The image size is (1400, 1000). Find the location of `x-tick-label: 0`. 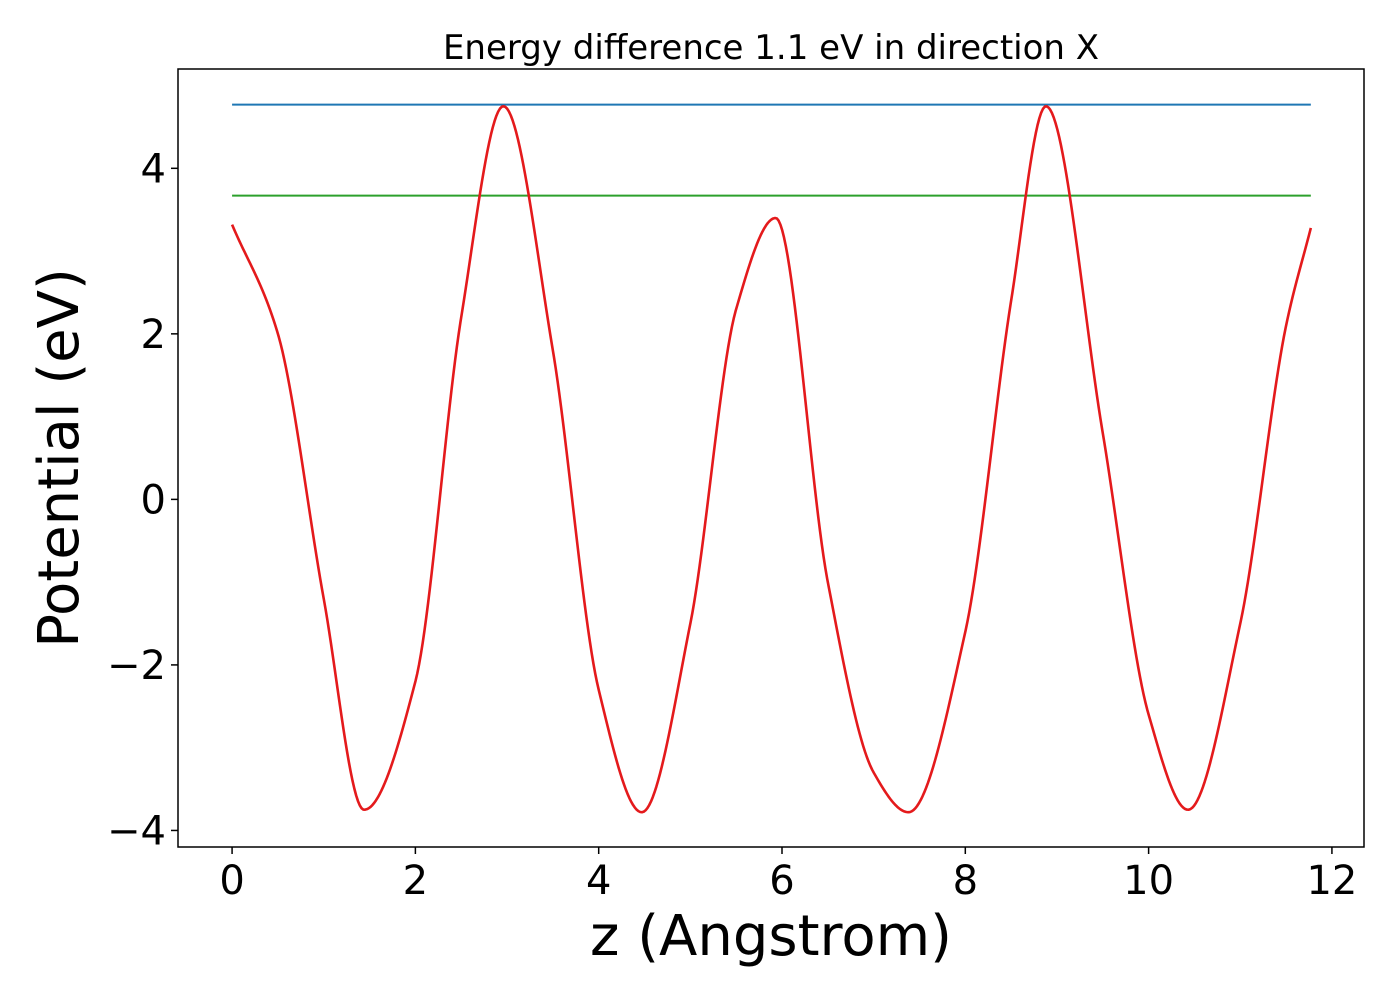

x-tick-label: 0 is located at coordinates (231, 881).